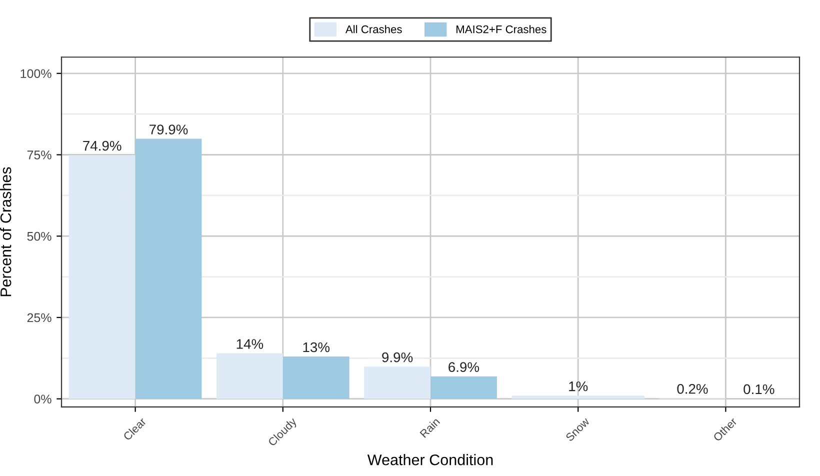 The height and width of the screenshot is (476, 820). Describe the element at coordinates (430, 460) in the screenshot. I see `x-axis-title: Weather Condition` at that location.